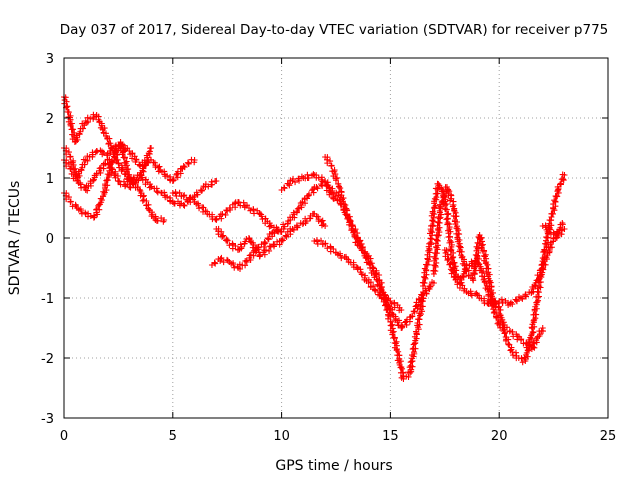 The image size is (640, 480). I want to click on y-axis-label: SDTVAR / TECUs, so click(15, 238).